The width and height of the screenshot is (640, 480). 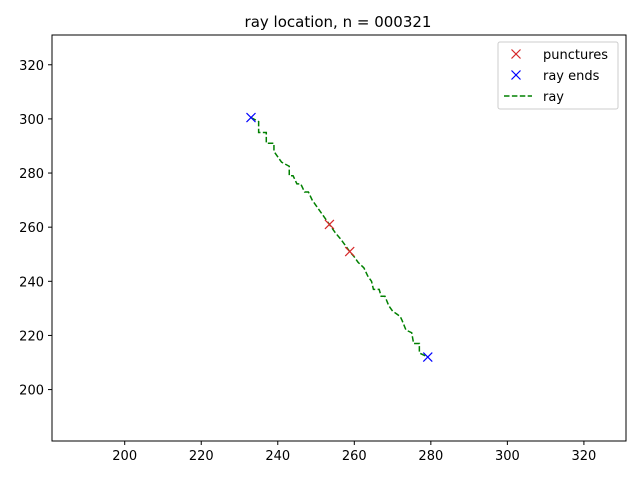 I want to click on y-tick-label: 320, so click(x=31, y=66).